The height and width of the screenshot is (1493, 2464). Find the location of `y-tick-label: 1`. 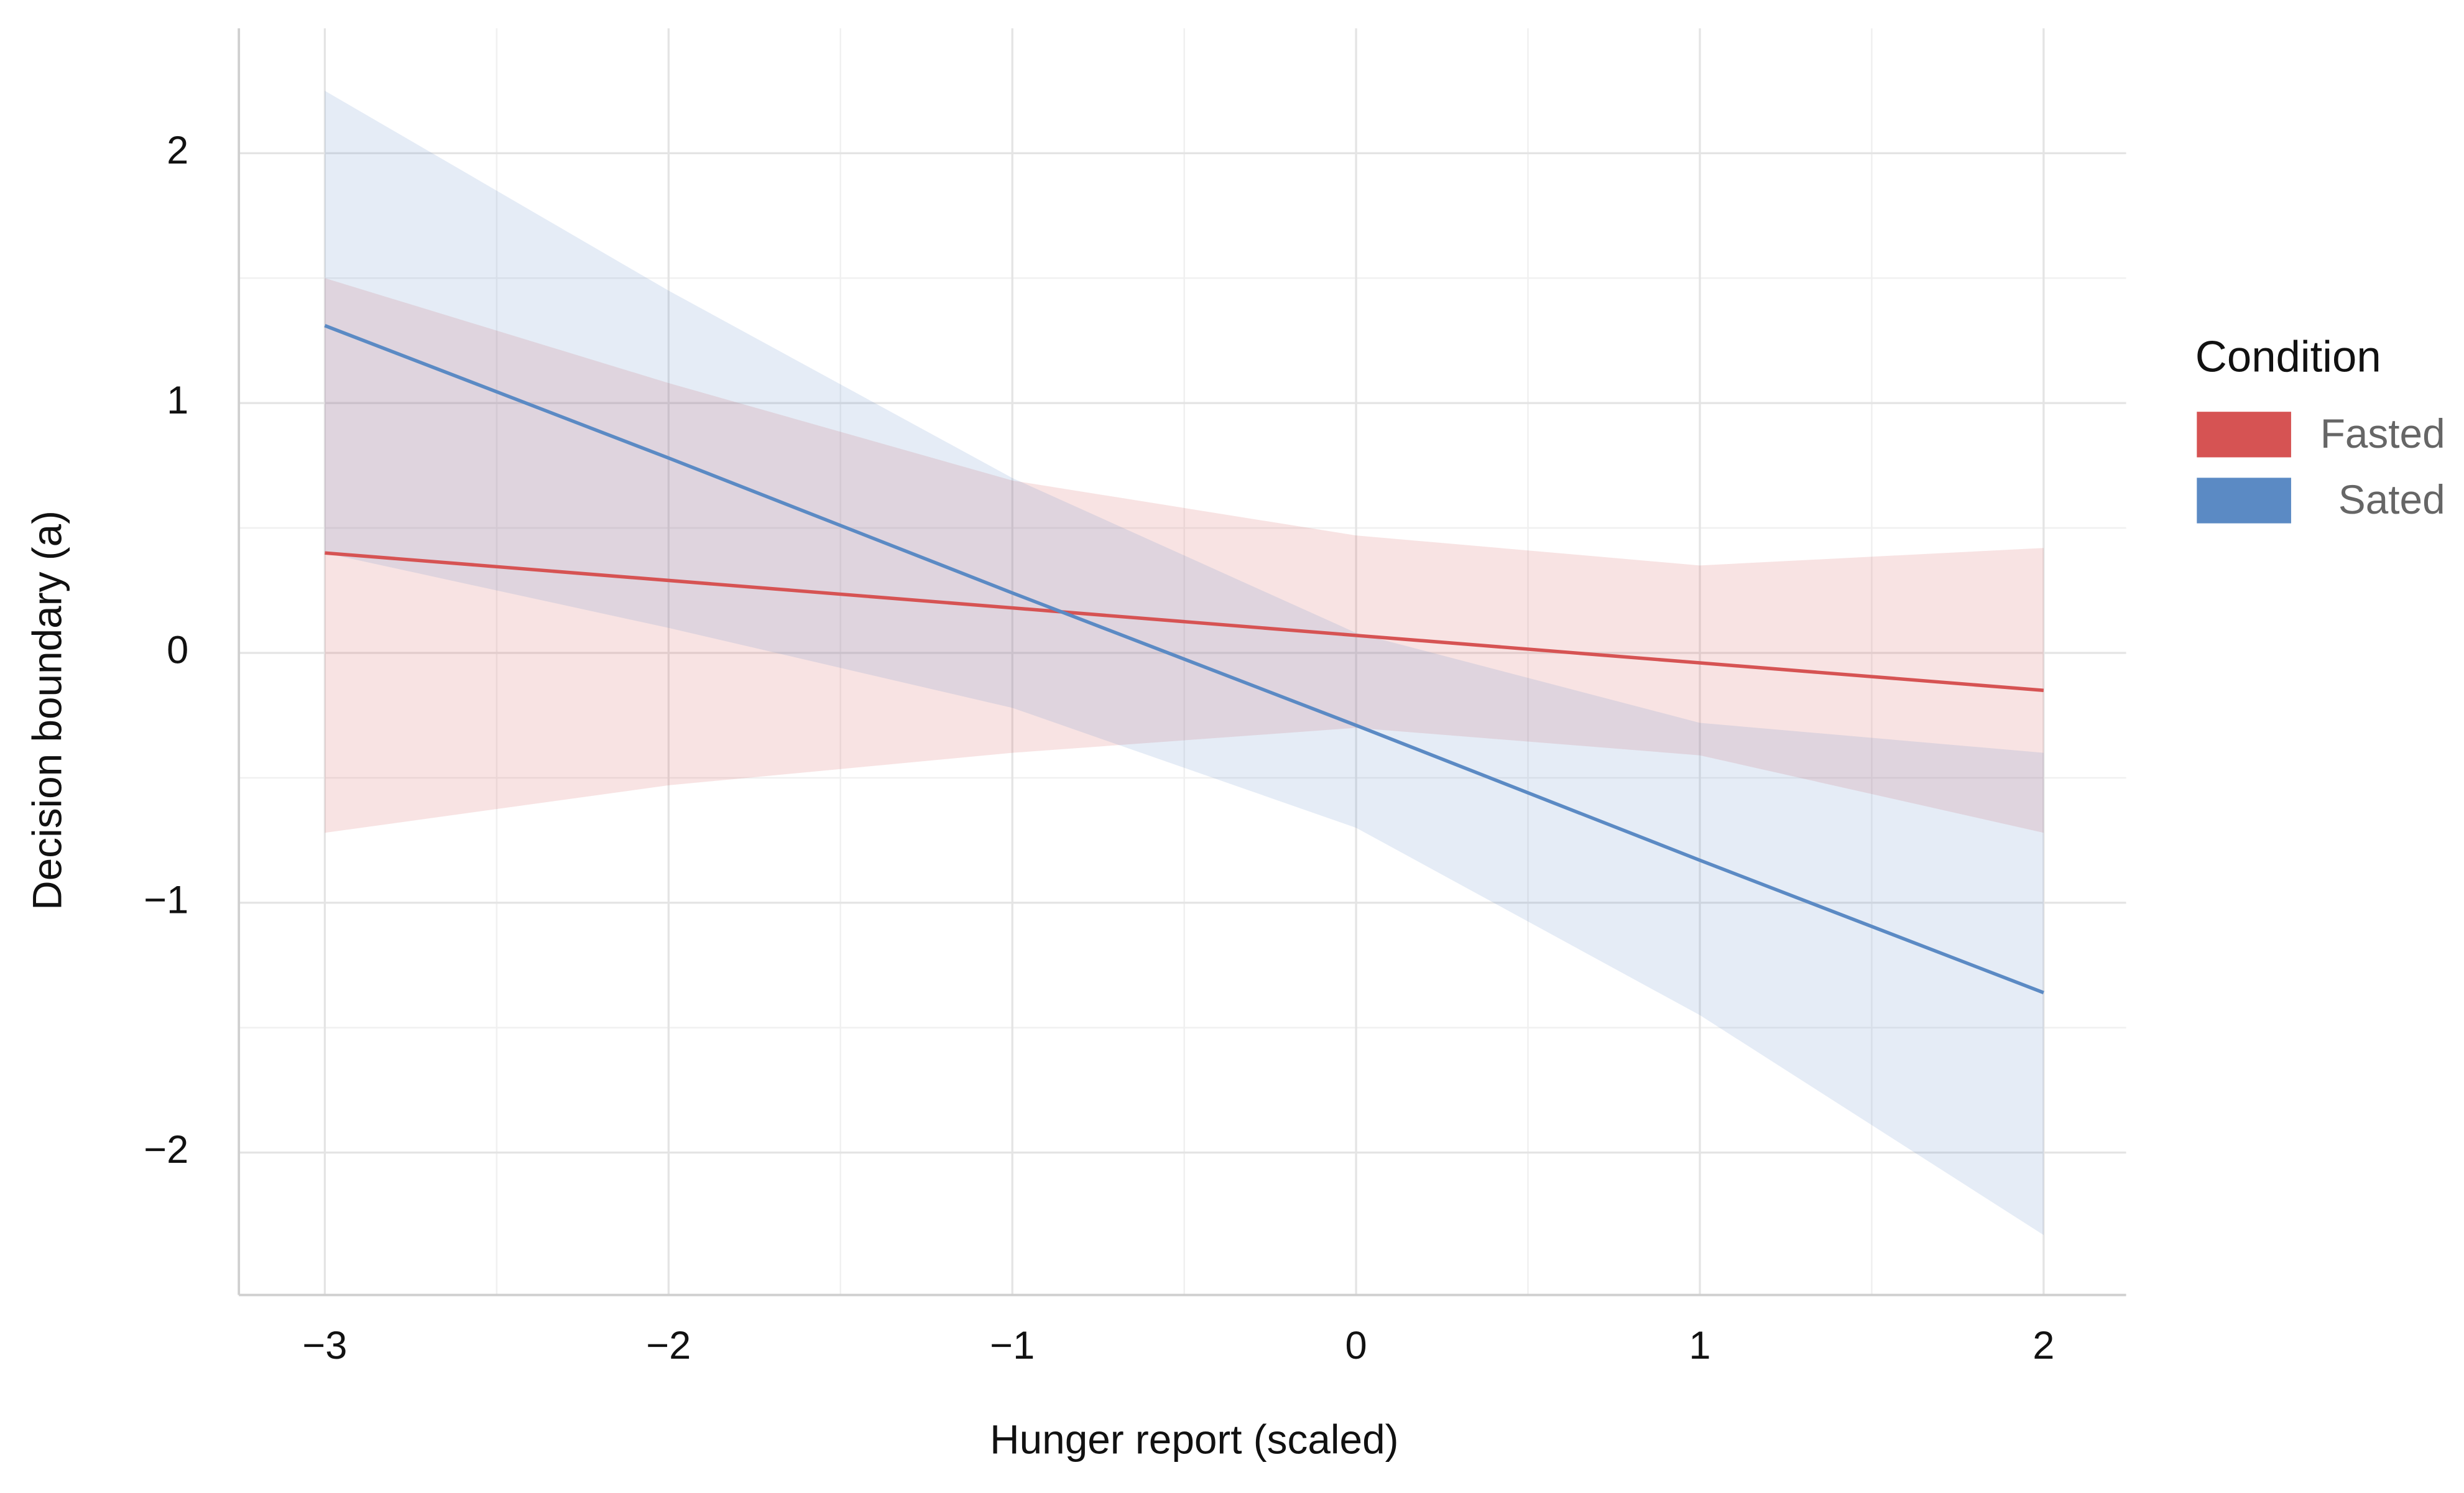

y-tick-label: 1 is located at coordinates (177, 400).